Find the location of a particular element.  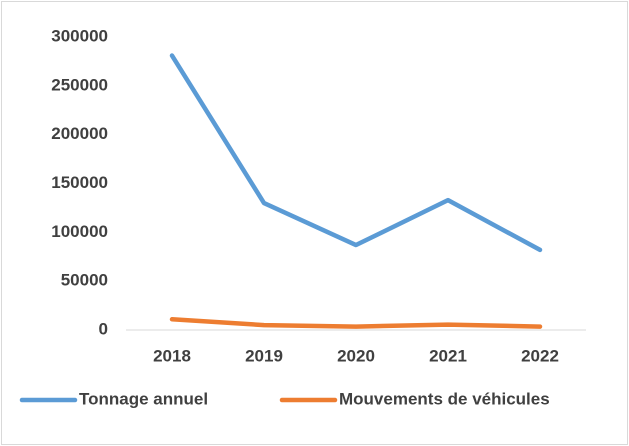

y-tick-label: 300000 is located at coordinates (79, 35).